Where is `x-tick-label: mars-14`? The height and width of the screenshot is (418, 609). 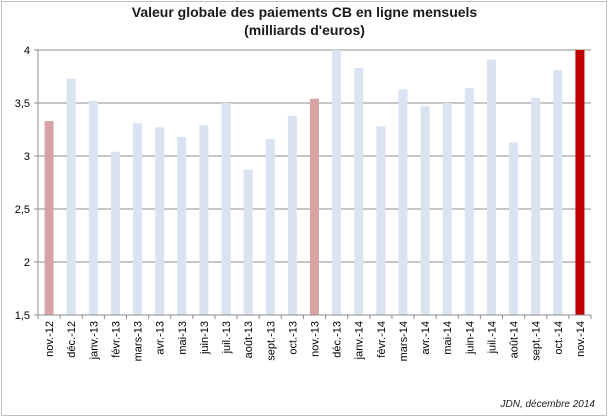
x-tick-label: mars-14 is located at coordinates (404, 341).